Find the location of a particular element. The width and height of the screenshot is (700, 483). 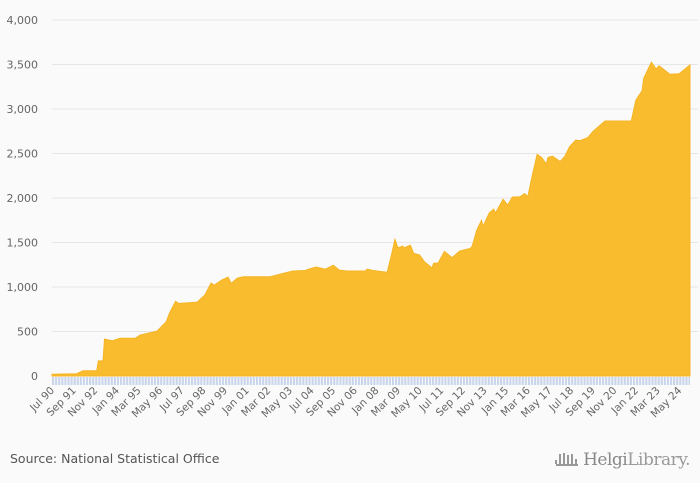

y-axis-labels: 0 500 1,000 1,500 2,000 2,500 3,000 3,500 4,000 is located at coordinates (23, 198).